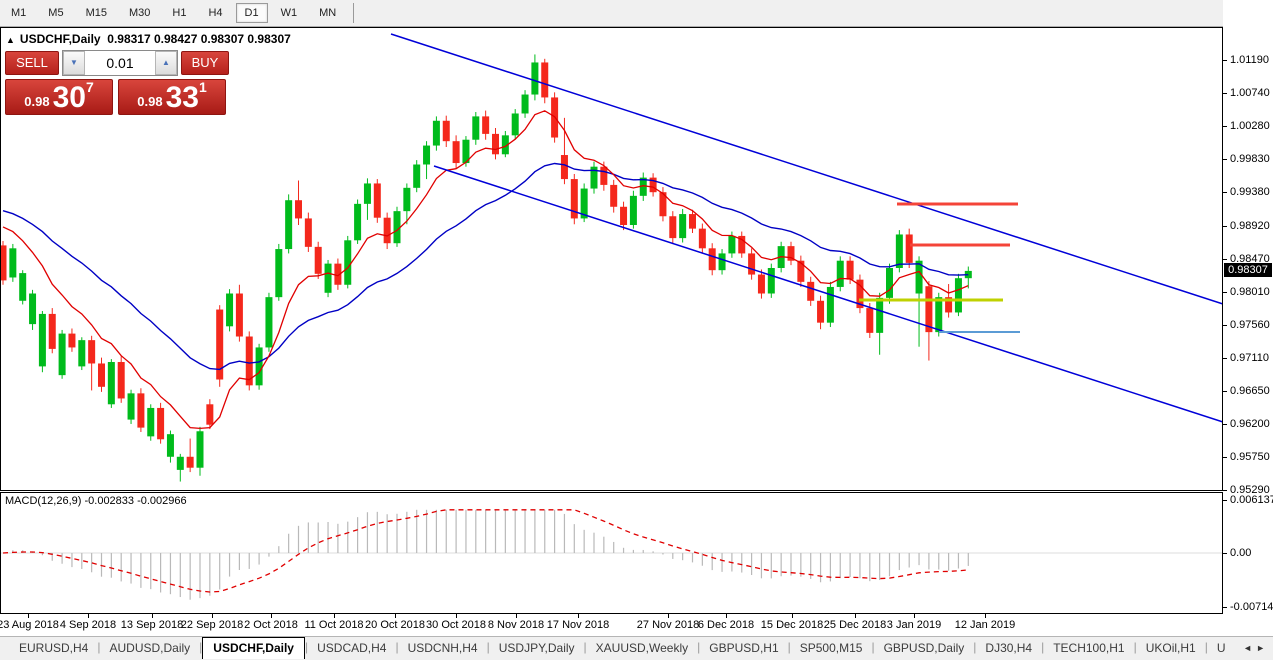  What do you see at coordinates (1262, 648) in the screenshot?
I see `tab-scroll-right-icon: ►` at bounding box center [1262, 648].